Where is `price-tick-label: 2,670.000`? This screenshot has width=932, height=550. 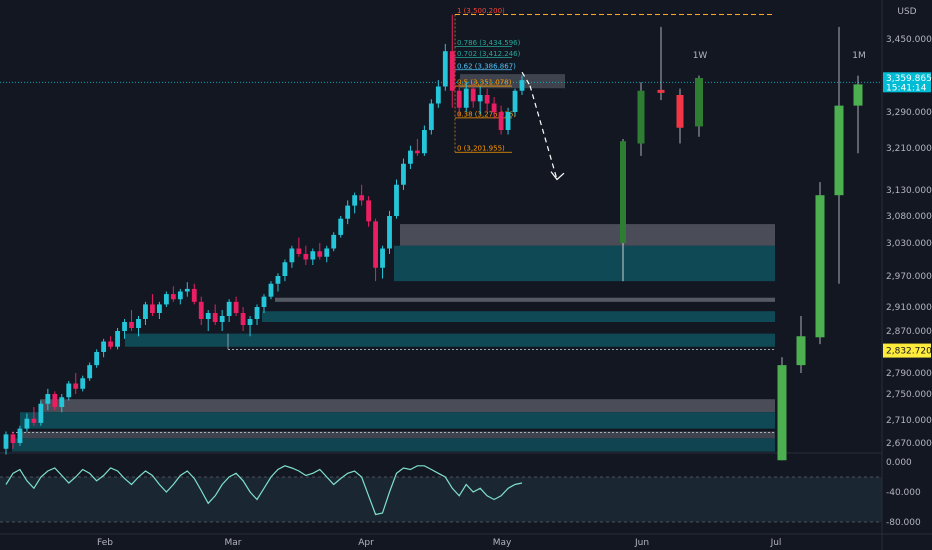 price-tick-label: 2,670.000 is located at coordinates (909, 444).